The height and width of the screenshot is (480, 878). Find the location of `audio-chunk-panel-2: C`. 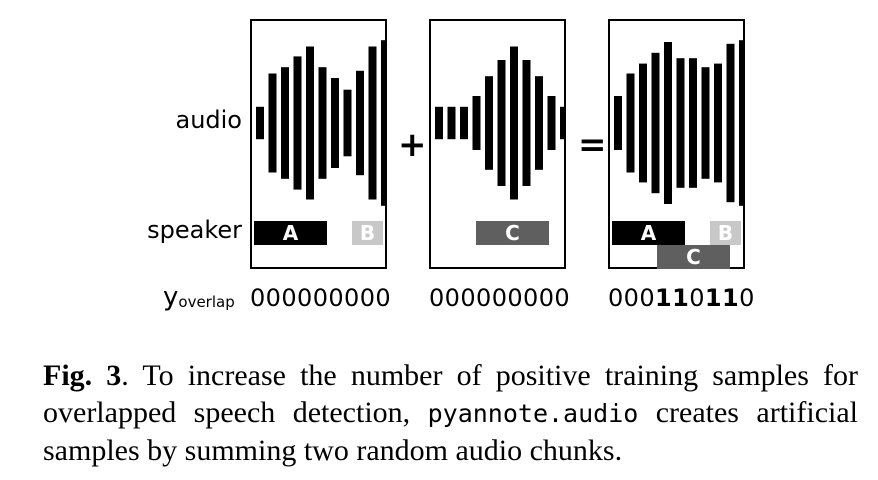

audio-chunk-panel-2: C is located at coordinates (497, 144).